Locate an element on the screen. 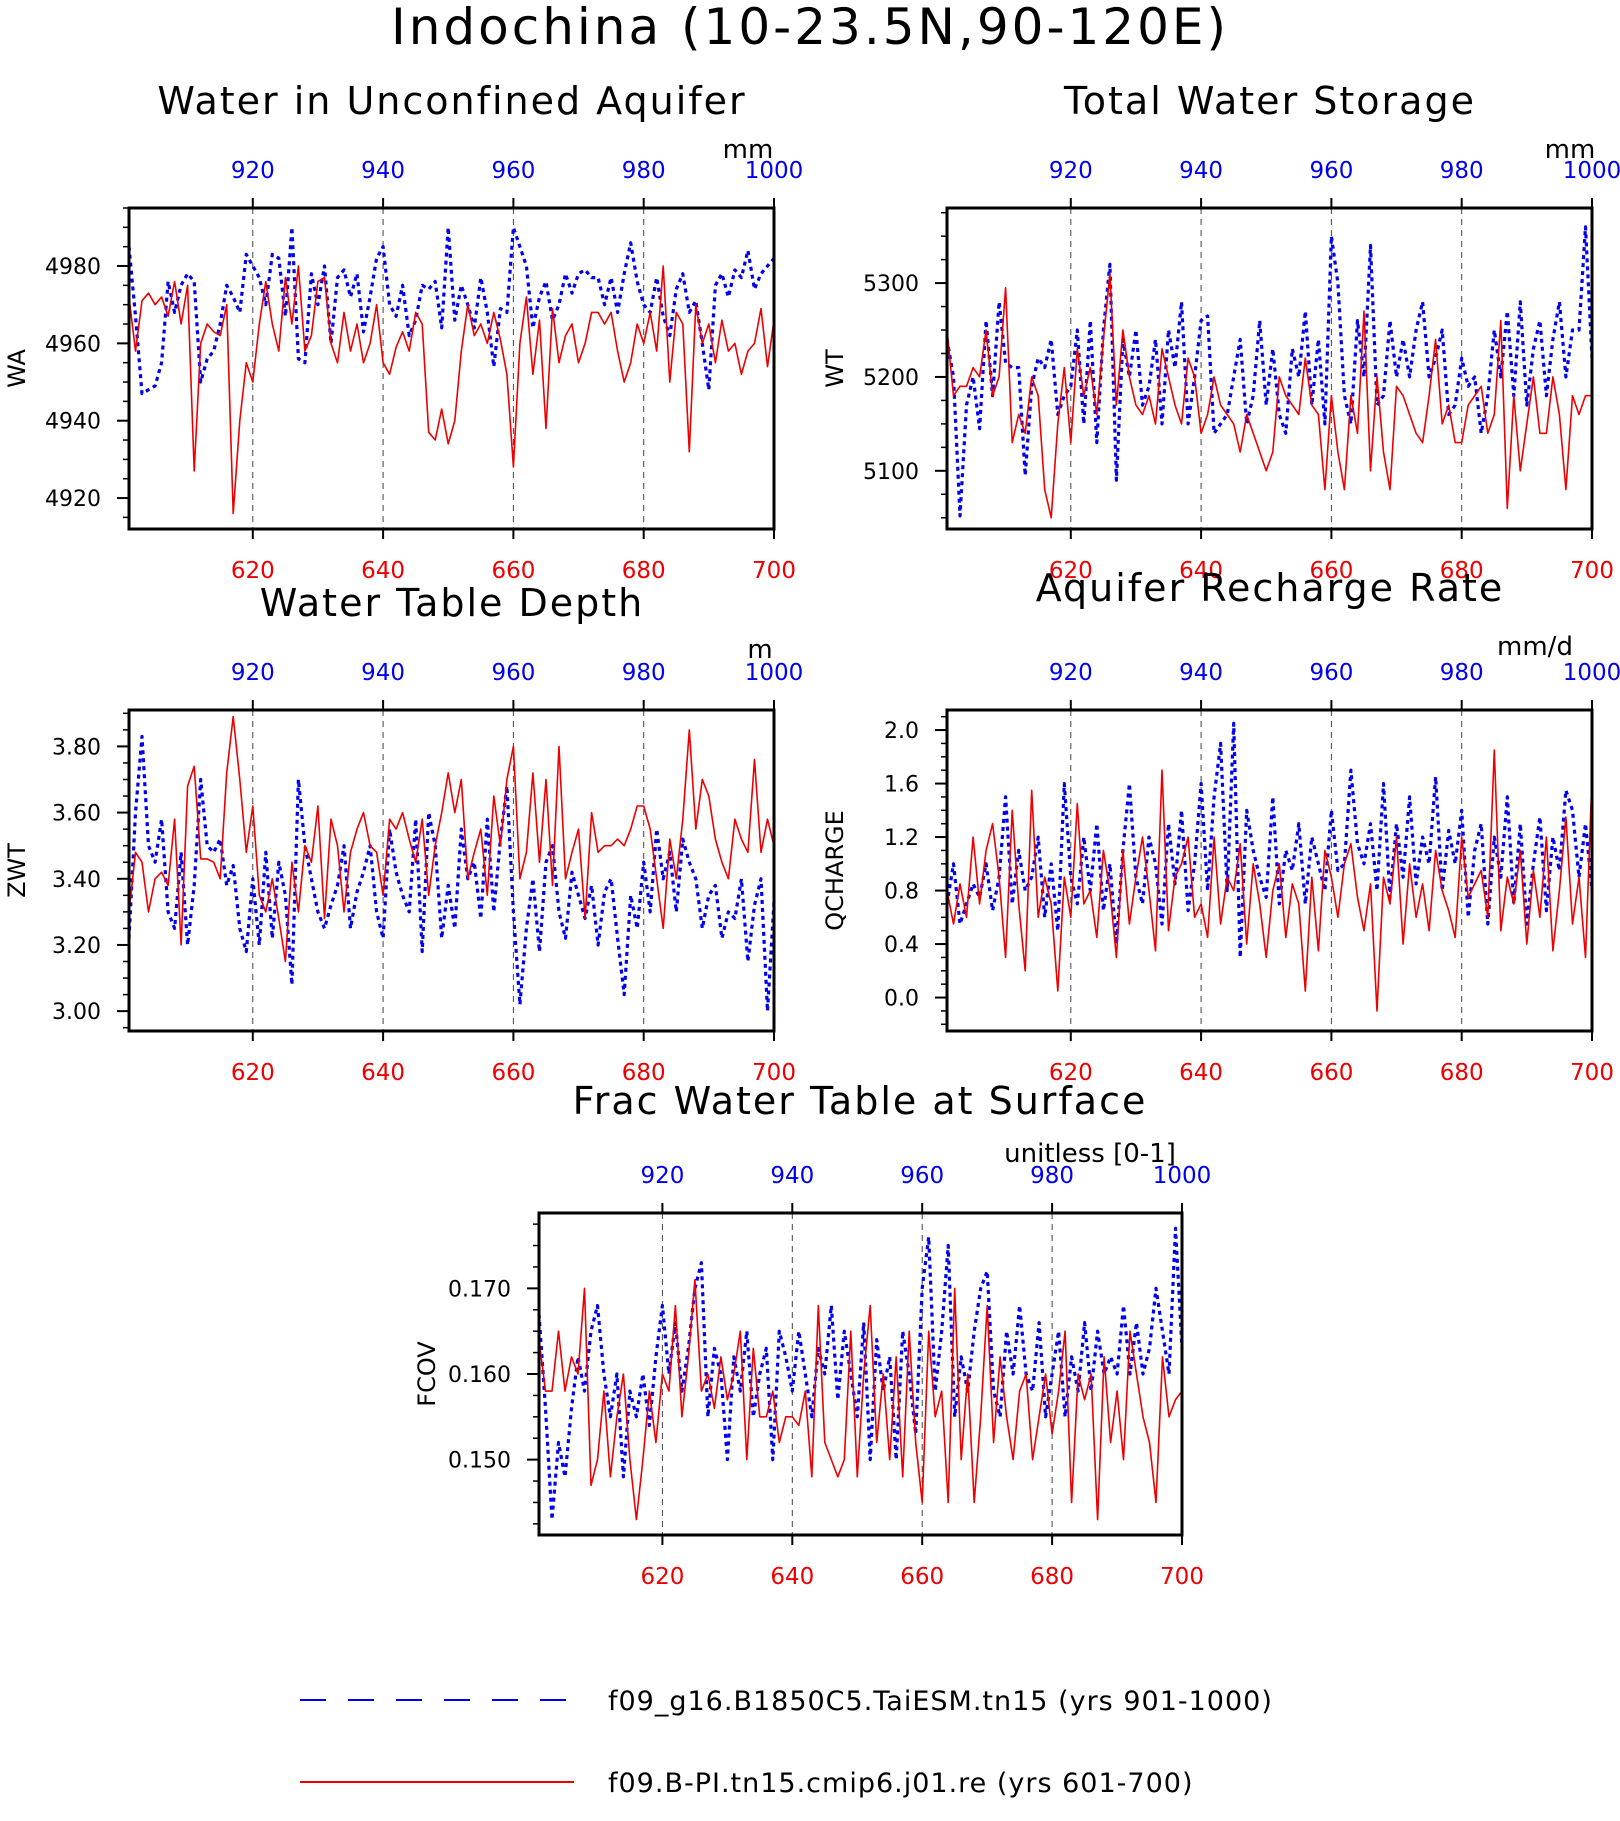 The width and height of the screenshot is (1620, 1821). panel-title: Water in Unconfined Aquifer is located at coordinates (451, 101).